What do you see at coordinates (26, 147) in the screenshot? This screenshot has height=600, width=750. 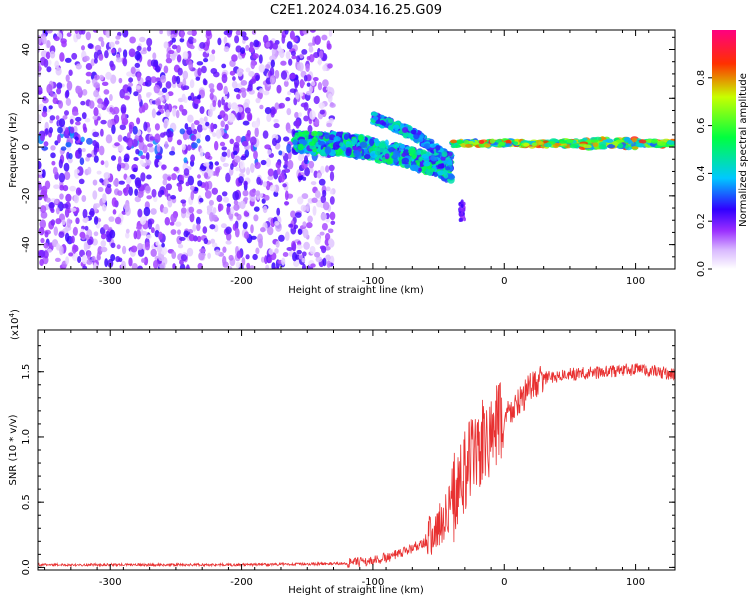 I see `spectrogram-ytick-label: 0` at bounding box center [26, 147].